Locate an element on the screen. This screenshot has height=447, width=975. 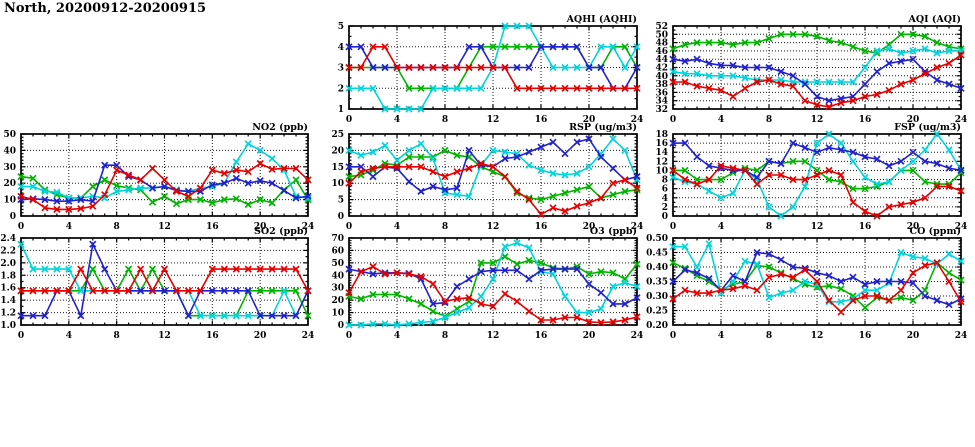
y-tick-label: 1.2 is located at coordinates (8, 314).